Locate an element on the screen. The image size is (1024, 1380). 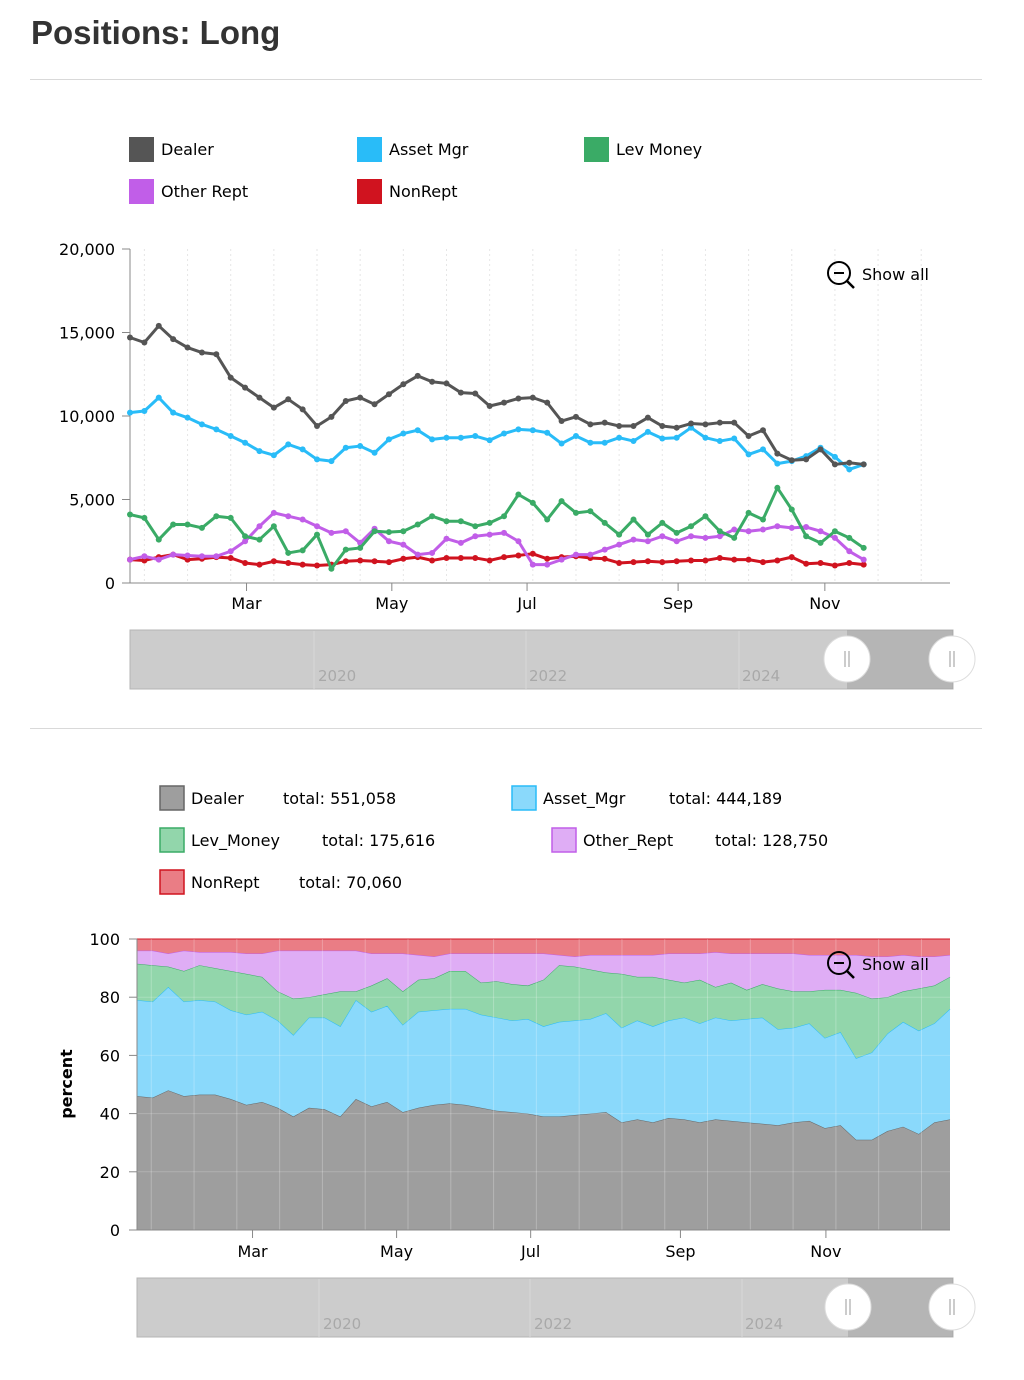
legend-label-lev-money: Lev_Money is located at coordinates (235, 841).